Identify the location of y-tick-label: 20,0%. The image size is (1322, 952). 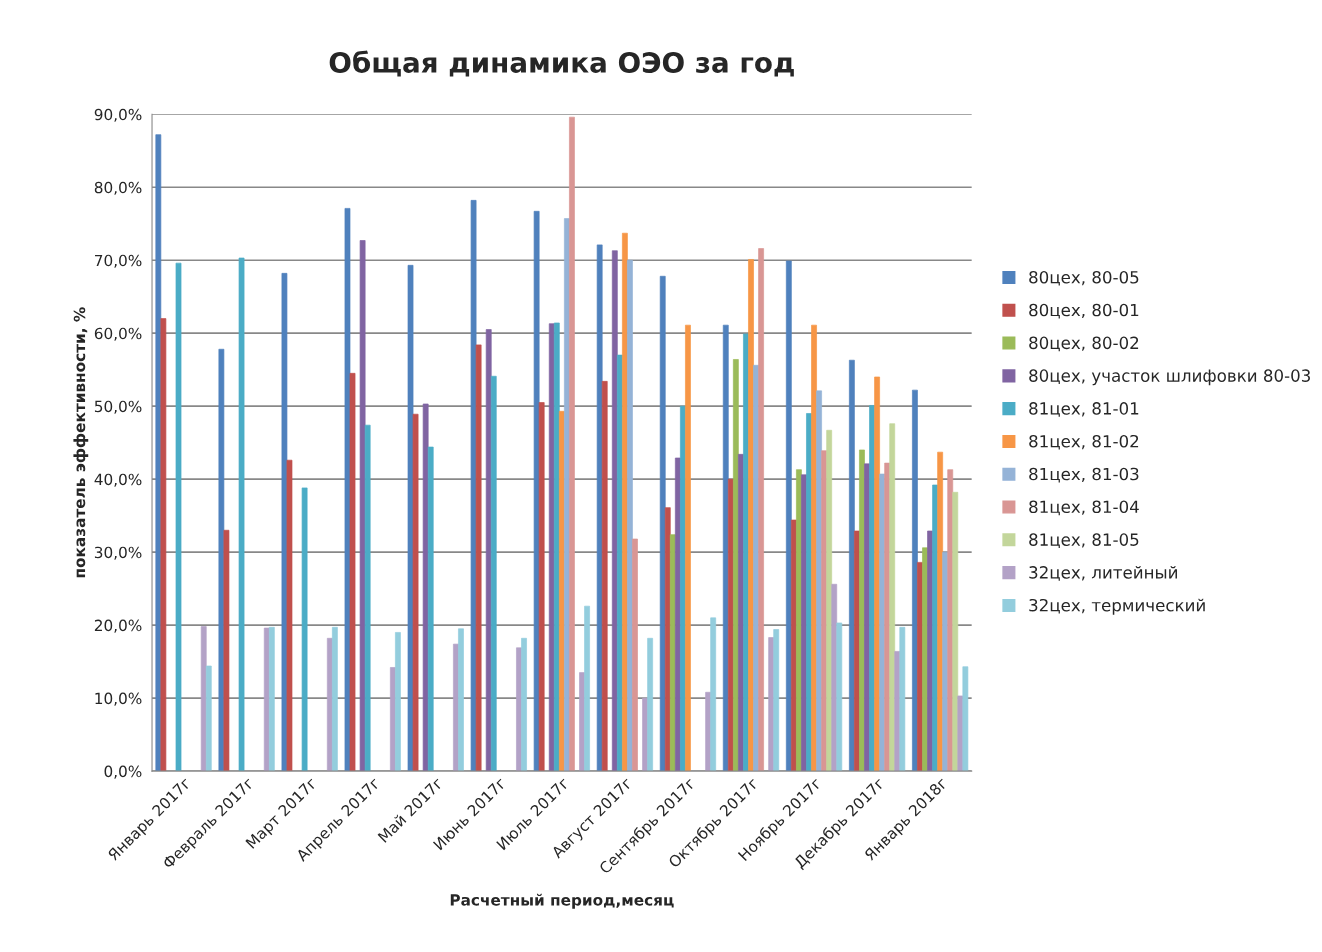
(118, 626).